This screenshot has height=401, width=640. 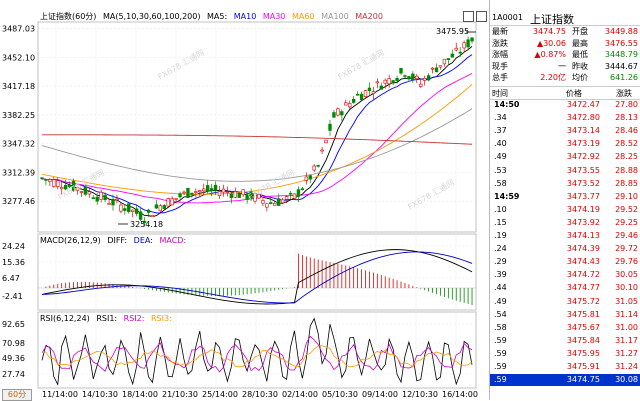 I want to click on date-axis-label: 28/10:30, so click(x=260, y=394).